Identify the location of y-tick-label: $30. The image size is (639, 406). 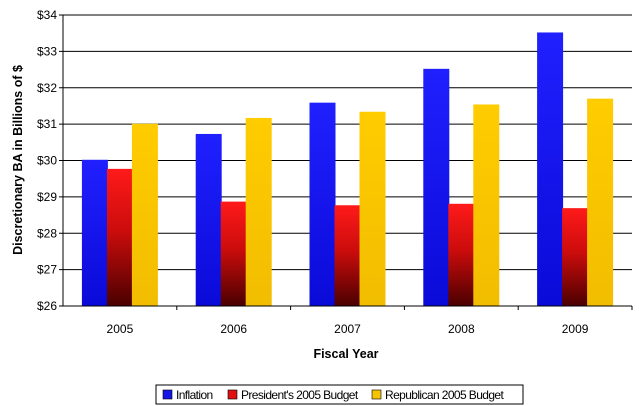
(47, 161).